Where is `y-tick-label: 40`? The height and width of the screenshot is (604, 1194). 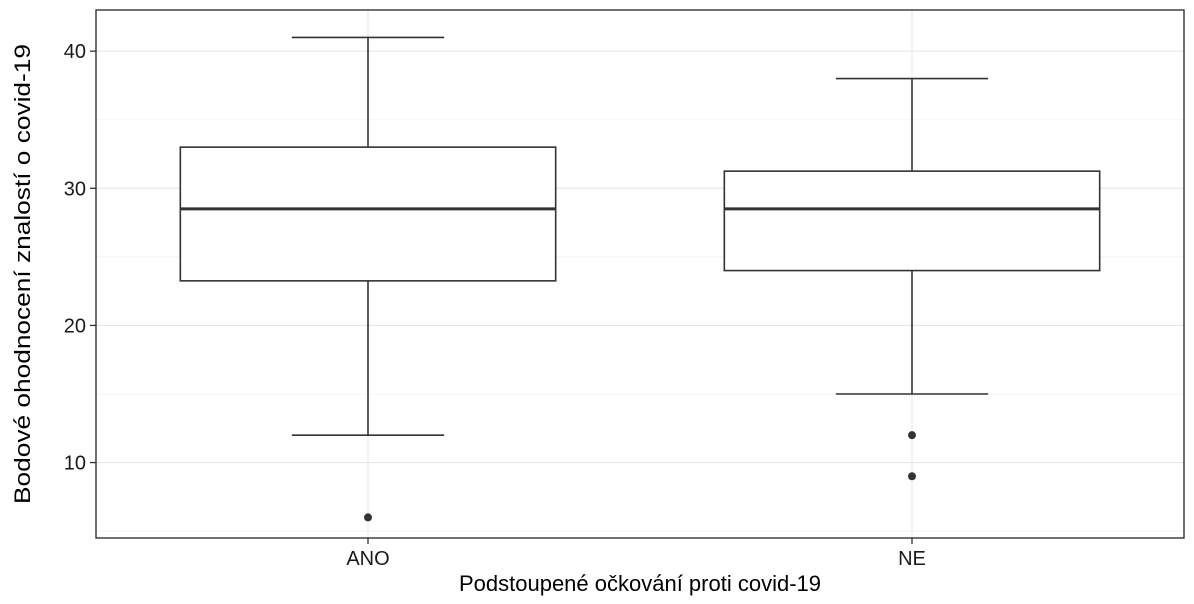
y-tick-label: 40 is located at coordinates (75, 52).